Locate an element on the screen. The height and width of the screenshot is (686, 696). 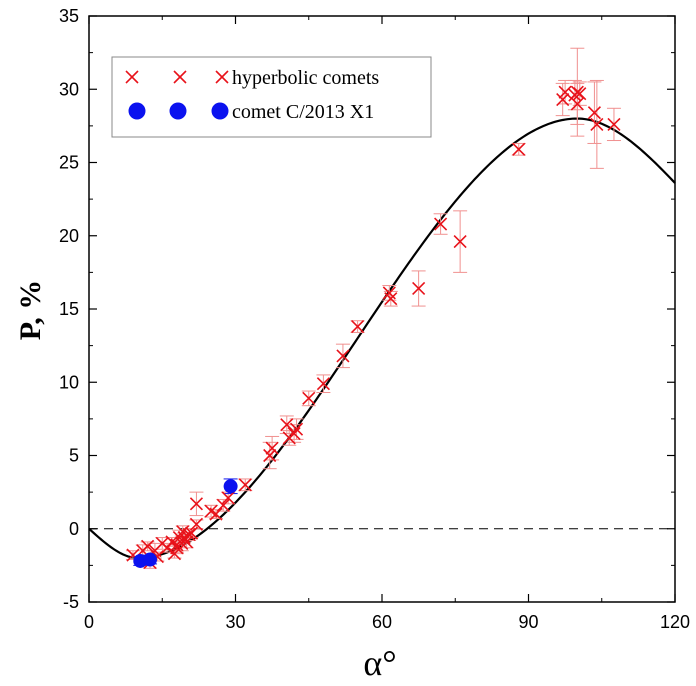
x-tick-label: 90 is located at coordinates (528, 622).